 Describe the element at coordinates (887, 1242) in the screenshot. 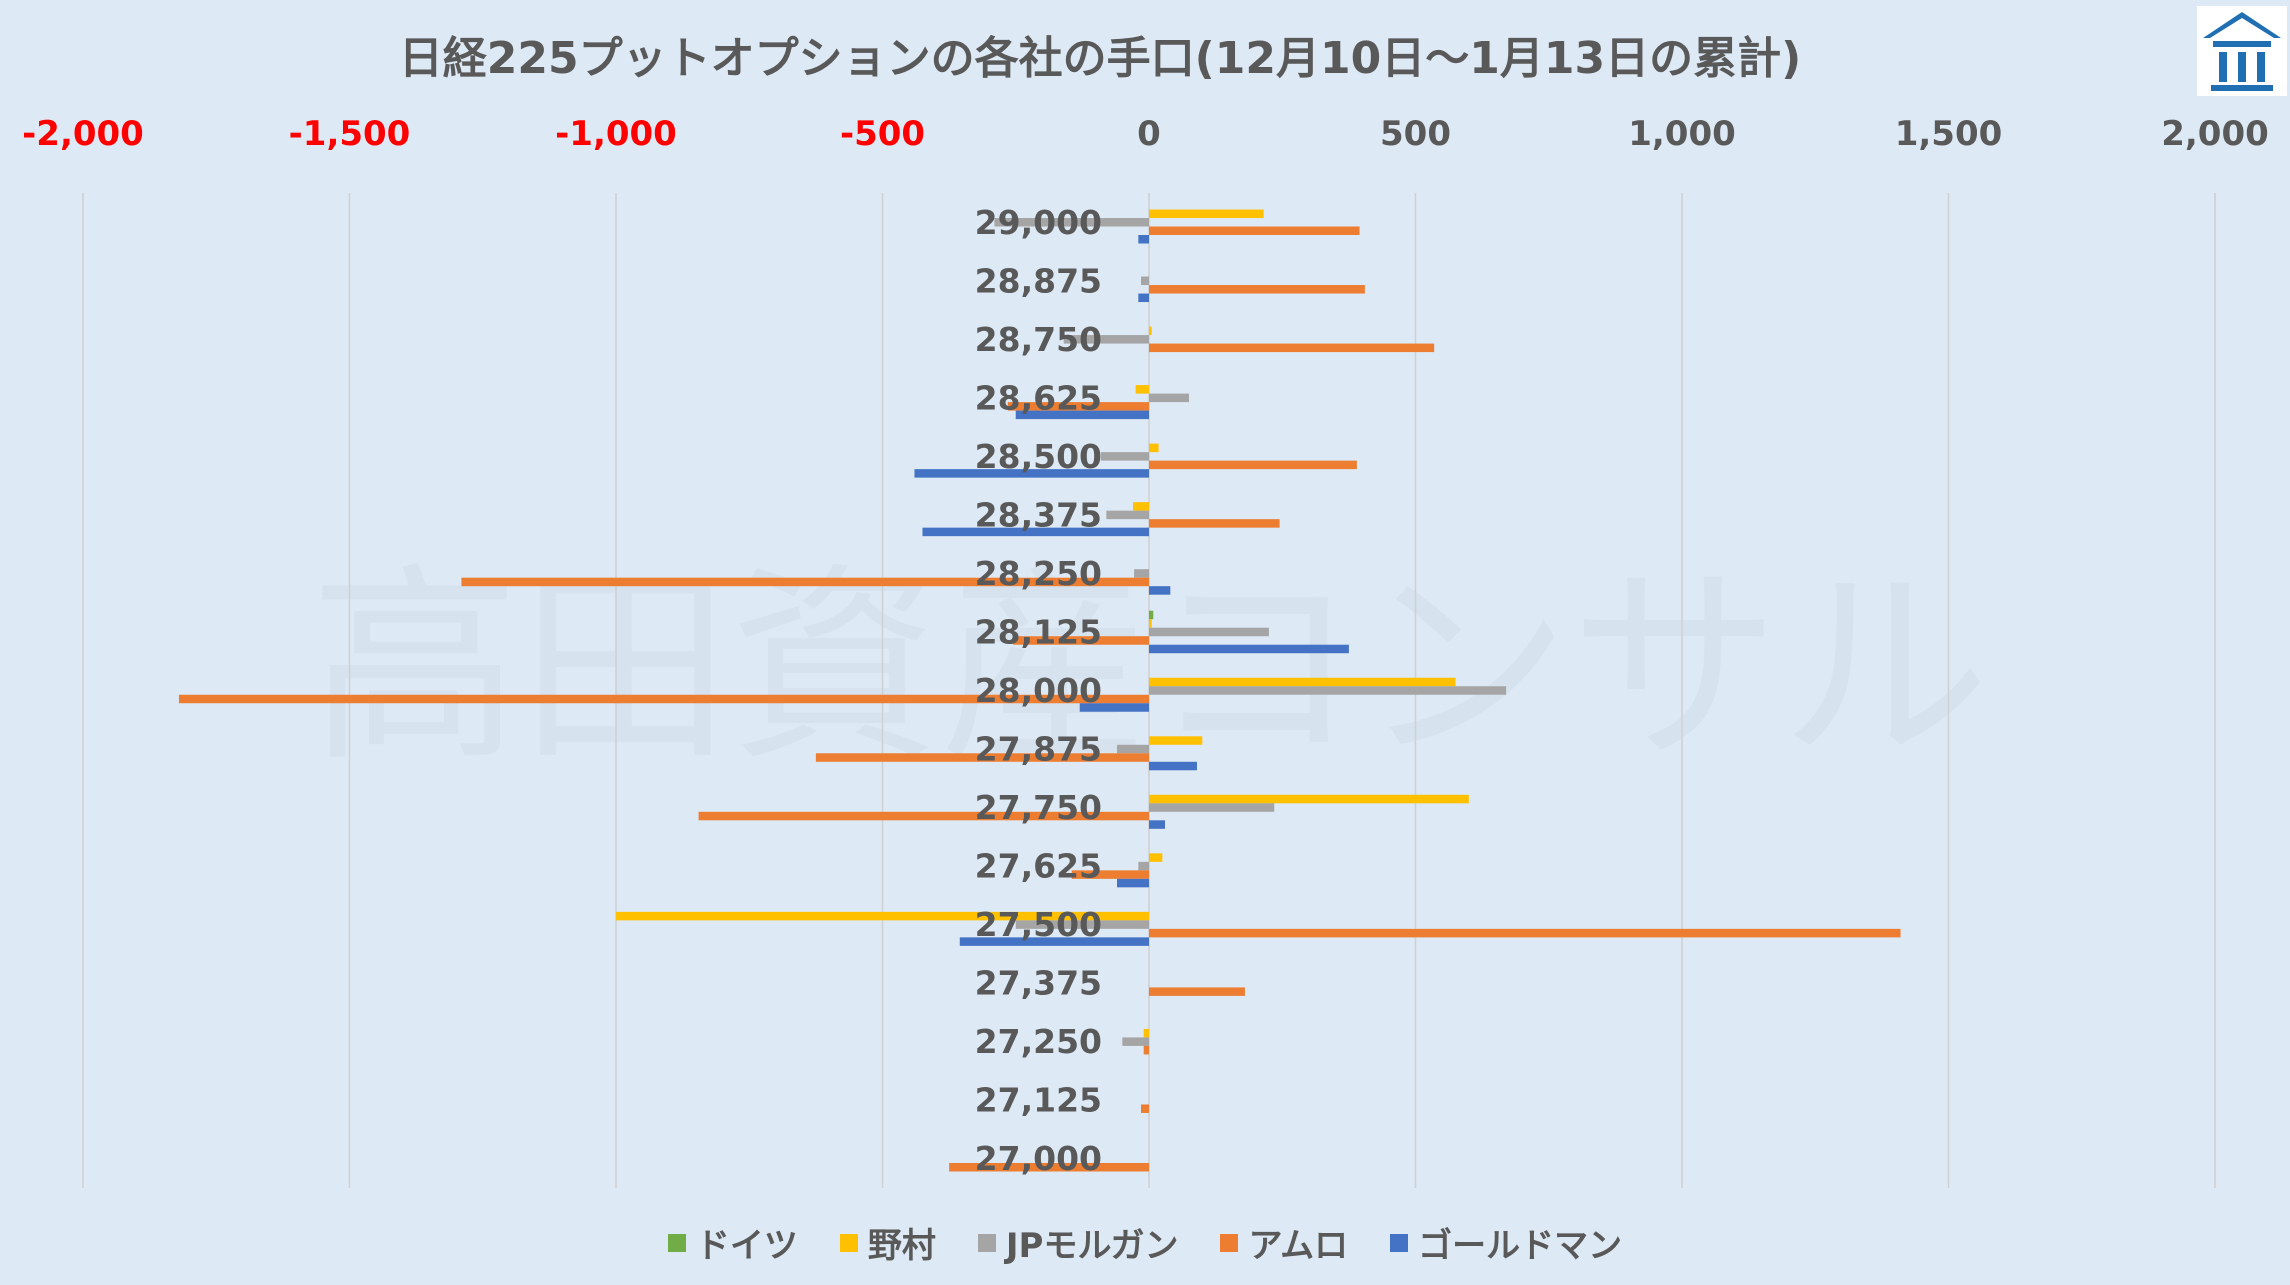

I see `legend-item: 野村` at that location.